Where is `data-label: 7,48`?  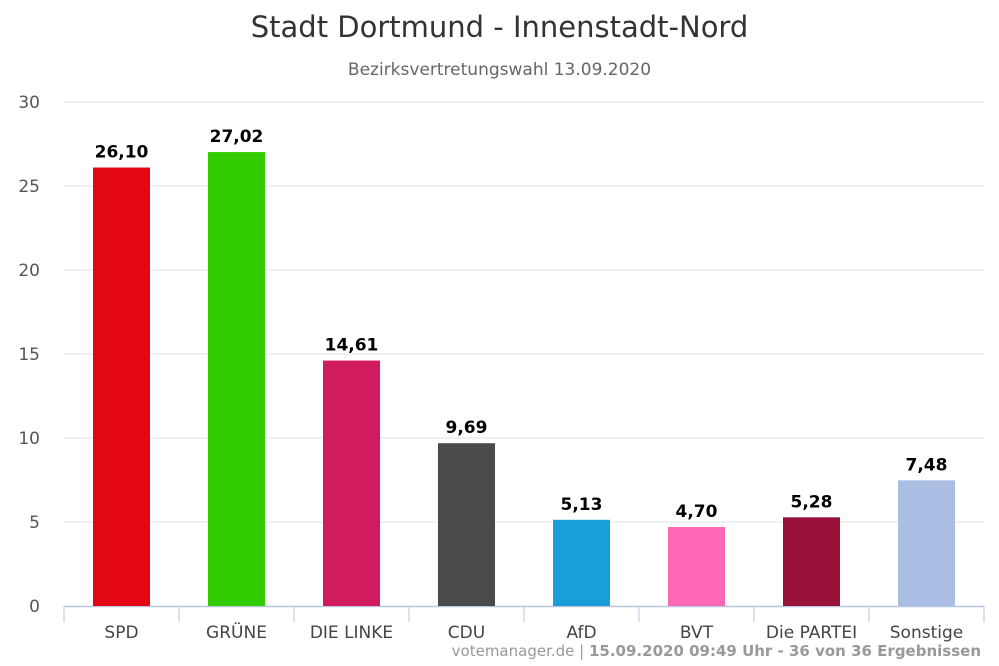 data-label: 7,48 is located at coordinates (927, 465).